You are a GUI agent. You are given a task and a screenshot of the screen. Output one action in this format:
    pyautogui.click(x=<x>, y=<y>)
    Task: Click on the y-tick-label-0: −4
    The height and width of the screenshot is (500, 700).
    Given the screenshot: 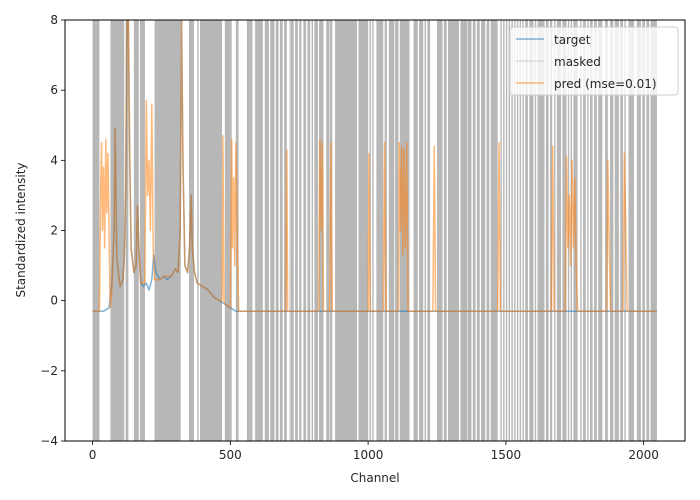 What is the action you would take?
    pyautogui.click(x=49, y=441)
    